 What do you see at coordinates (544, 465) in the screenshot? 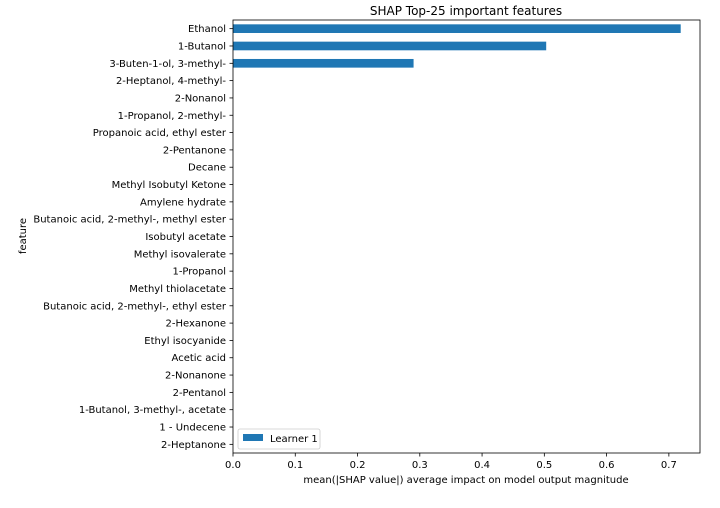
I see `x-tick-label: 0.5` at bounding box center [544, 465].